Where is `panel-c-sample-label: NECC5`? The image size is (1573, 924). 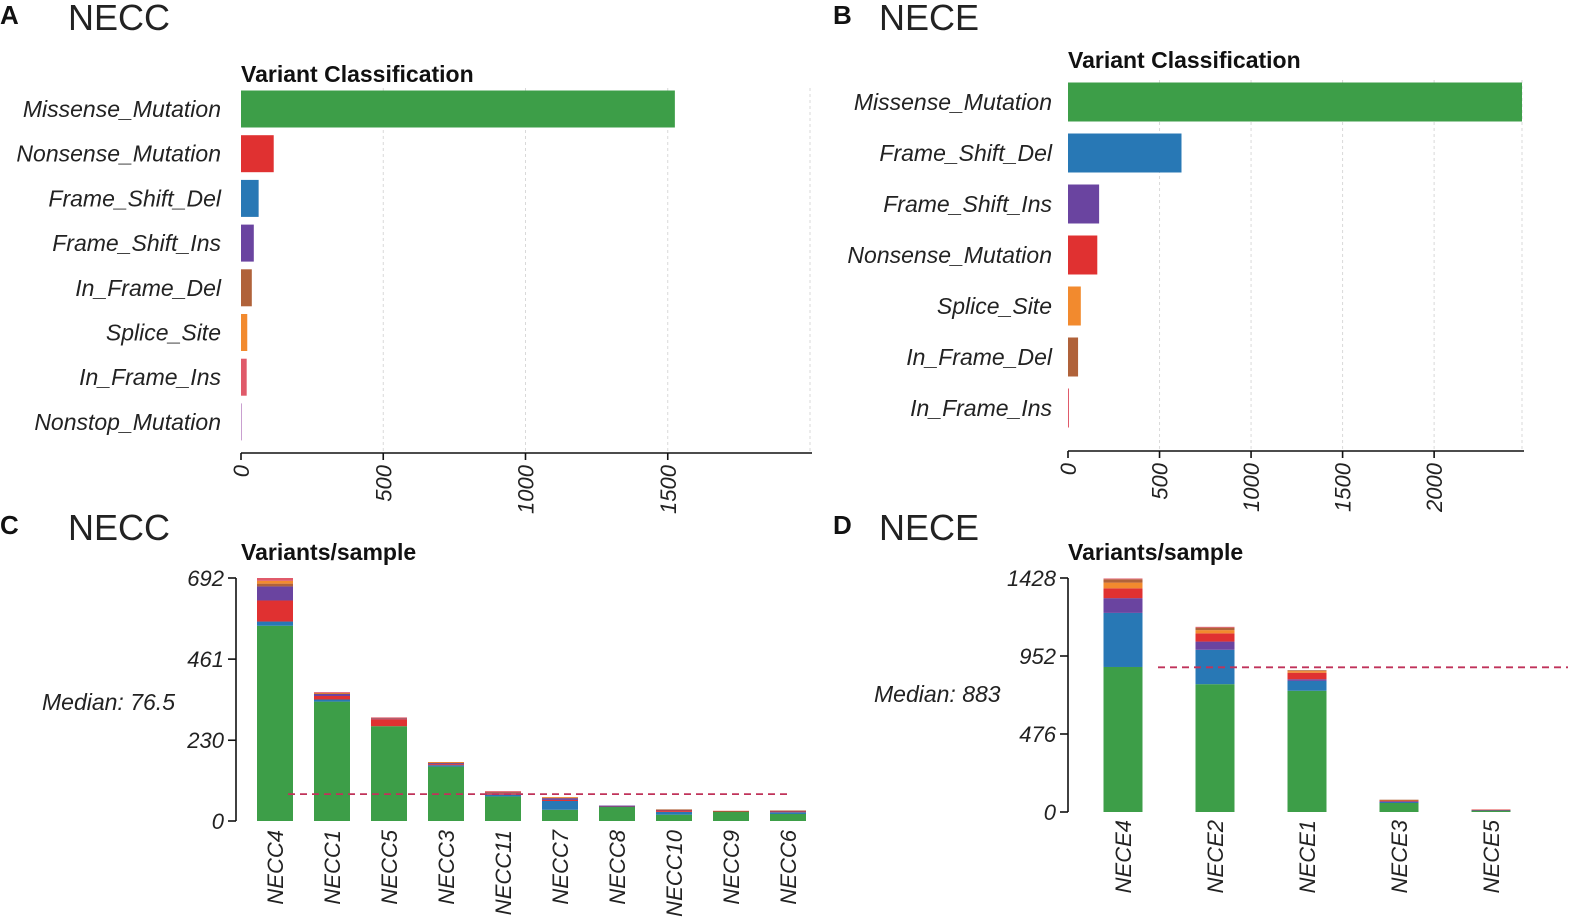 panel-c-sample-label: NECC5 is located at coordinates (389, 866).